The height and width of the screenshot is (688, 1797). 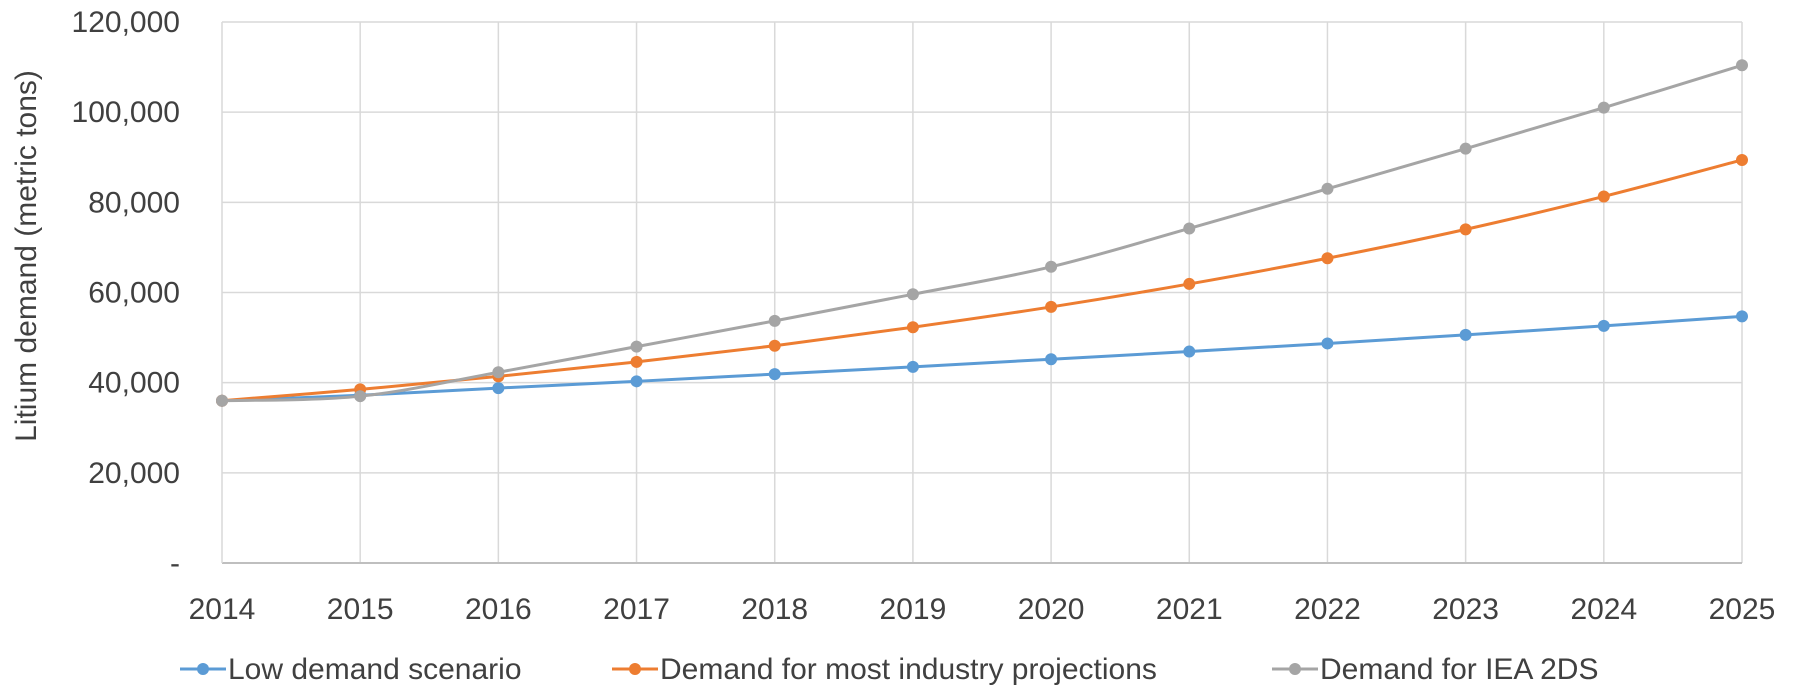 I want to click on legend-label: Low demand scenario, so click(x=375, y=669).